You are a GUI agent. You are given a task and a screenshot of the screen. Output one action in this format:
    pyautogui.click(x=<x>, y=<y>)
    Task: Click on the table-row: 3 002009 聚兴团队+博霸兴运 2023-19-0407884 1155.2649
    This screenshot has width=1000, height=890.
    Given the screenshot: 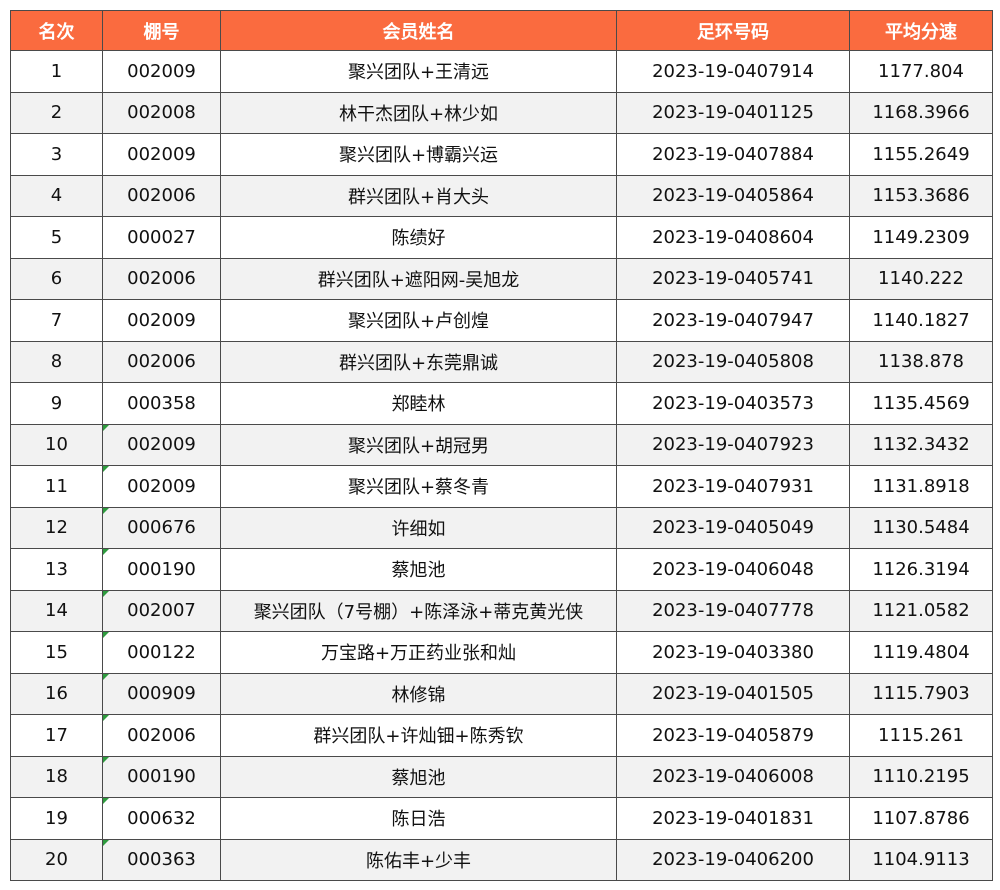 What is the action you would take?
    pyautogui.click(x=501, y=154)
    